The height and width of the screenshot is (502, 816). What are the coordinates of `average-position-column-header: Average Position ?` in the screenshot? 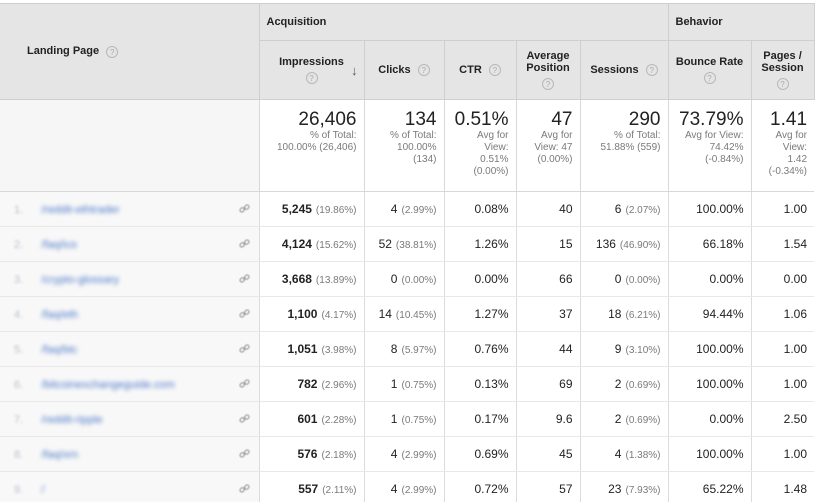 It's located at (548, 70).